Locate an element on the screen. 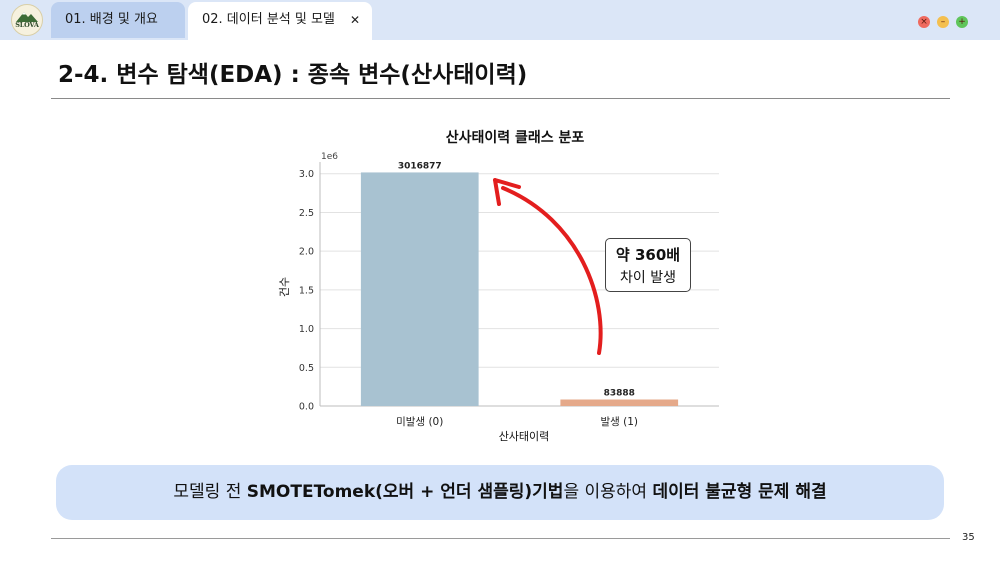 The height and width of the screenshot is (563, 1000). tab-background-overview: 01. 배경 및 개요 is located at coordinates (118, 20).